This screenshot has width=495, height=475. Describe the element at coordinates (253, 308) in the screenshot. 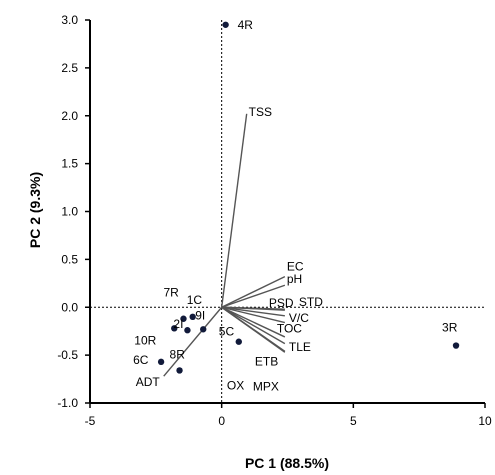

I see `loading-vector-std` at that location.